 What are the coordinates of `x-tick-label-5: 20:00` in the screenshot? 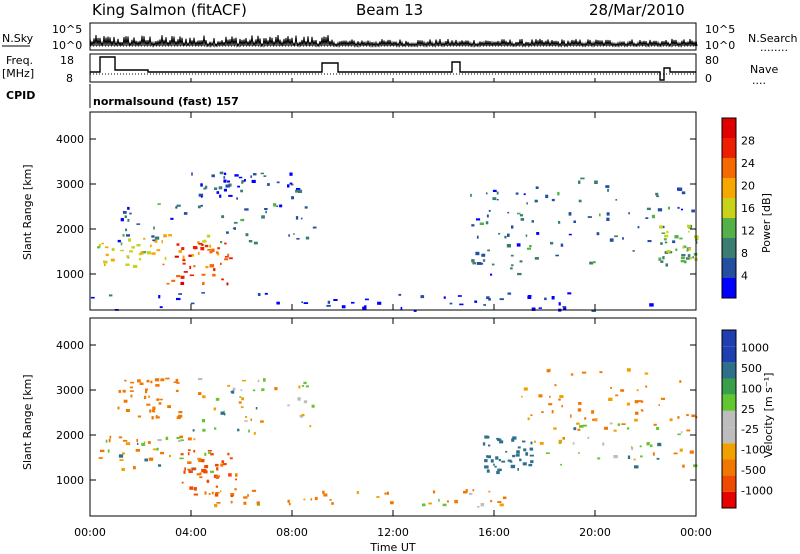 It's located at (595, 532).